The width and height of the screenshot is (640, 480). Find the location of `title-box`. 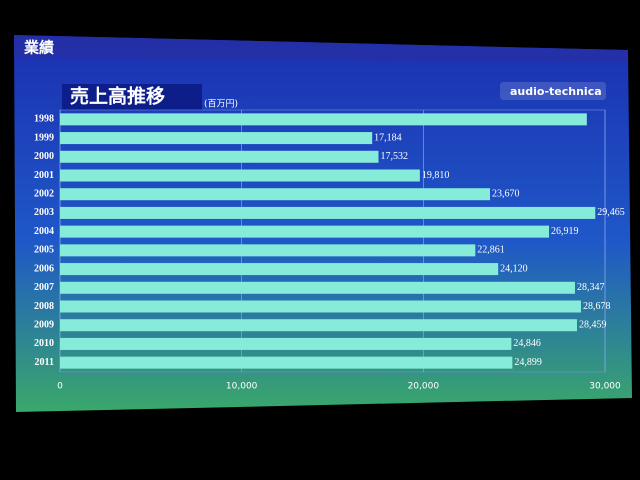

title-box is located at coordinates (132, 97).